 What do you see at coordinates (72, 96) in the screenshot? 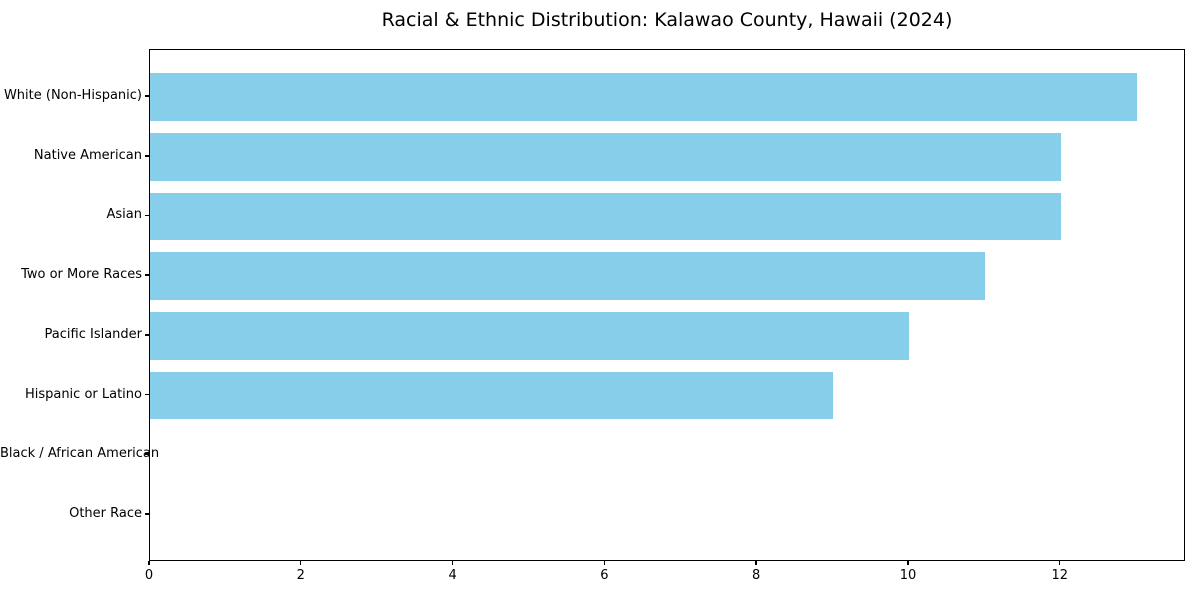
I see `y-tick-label: White (Non-Hispanic)` at bounding box center [72, 96].